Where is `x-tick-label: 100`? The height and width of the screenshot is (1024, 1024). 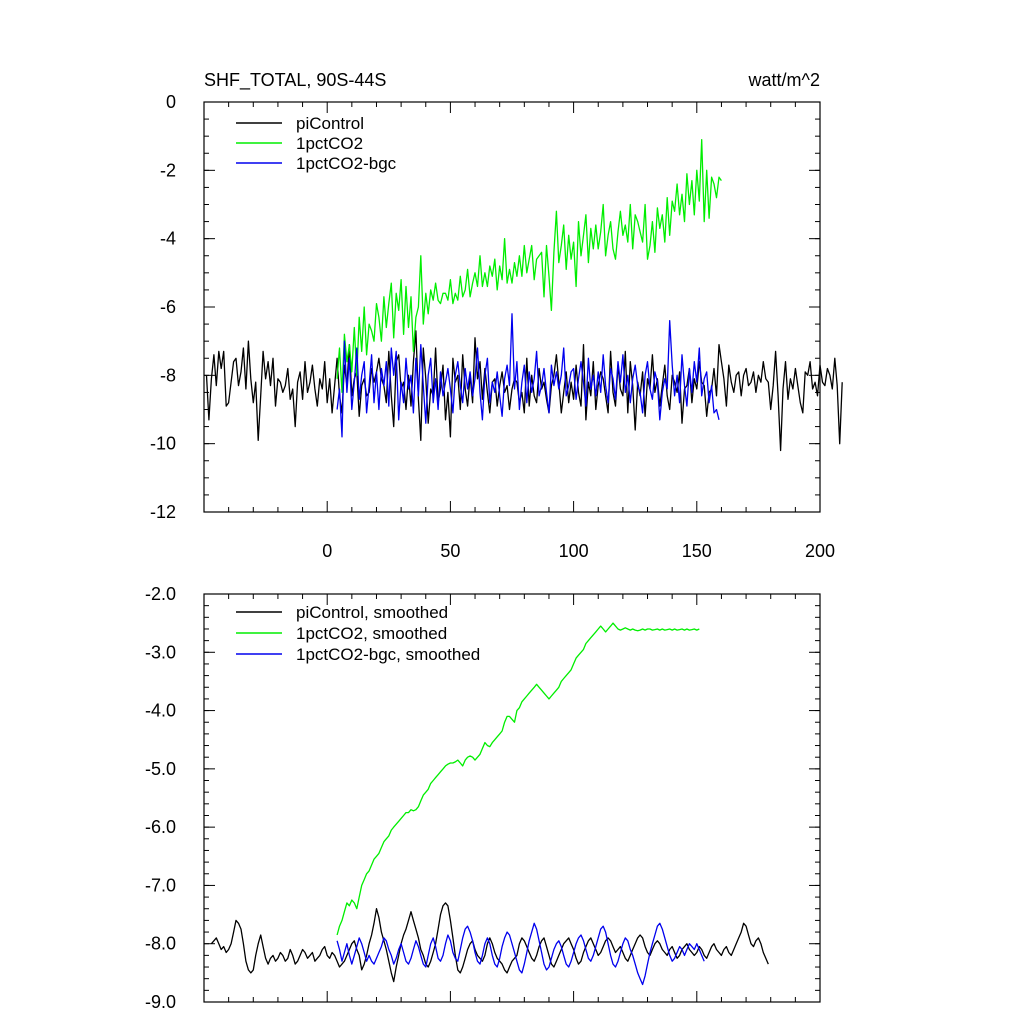 x-tick-label: 100 is located at coordinates (574, 551).